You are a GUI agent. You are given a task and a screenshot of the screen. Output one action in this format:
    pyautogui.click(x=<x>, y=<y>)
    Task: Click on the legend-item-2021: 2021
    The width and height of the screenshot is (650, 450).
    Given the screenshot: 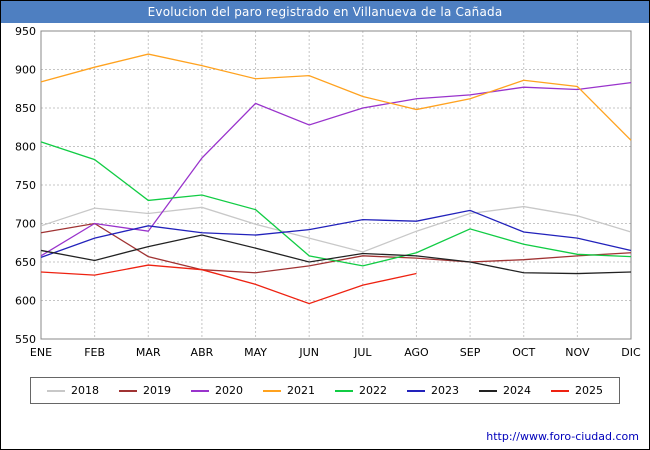 What is the action you would take?
    pyautogui.click(x=289, y=390)
    